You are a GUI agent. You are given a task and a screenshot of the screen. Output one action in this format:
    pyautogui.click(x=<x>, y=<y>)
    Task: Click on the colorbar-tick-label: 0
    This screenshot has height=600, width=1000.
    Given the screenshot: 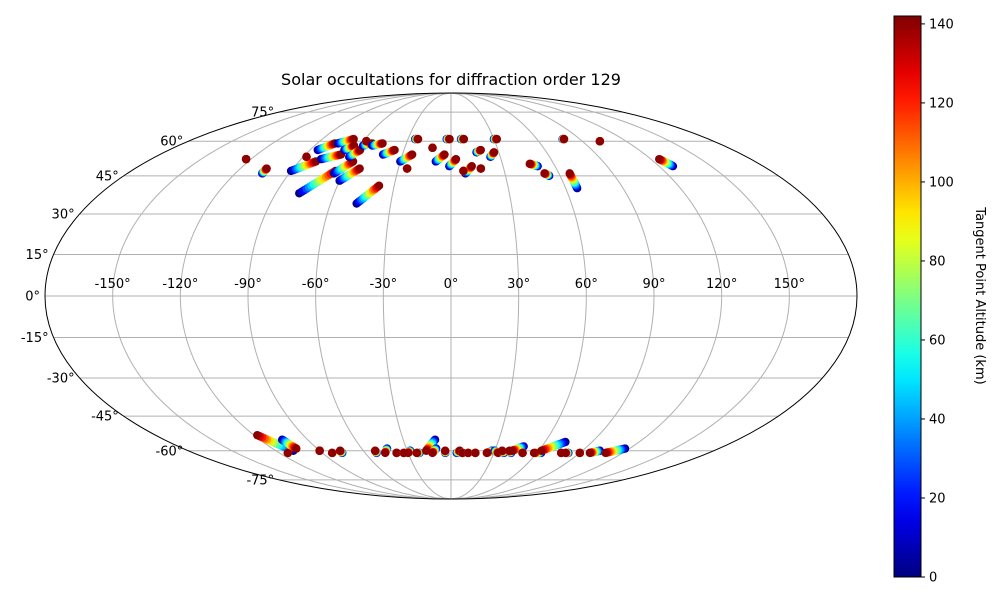 What is the action you would take?
    pyautogui.click(x=933, y=578)
    